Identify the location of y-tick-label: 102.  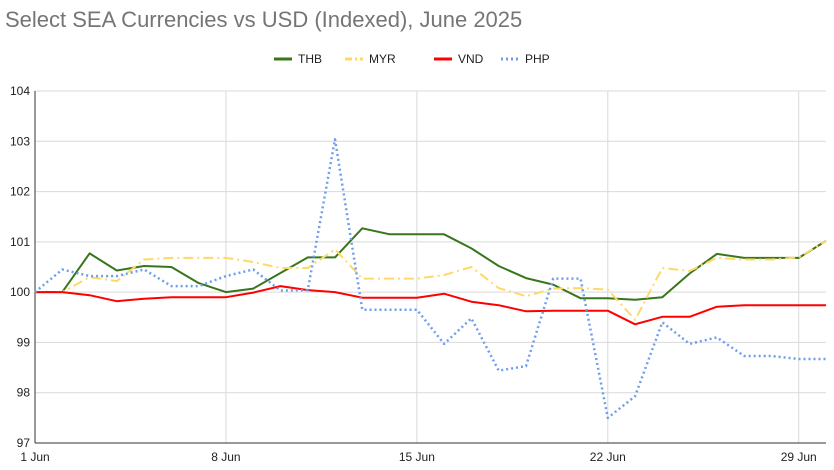
(20, 192).